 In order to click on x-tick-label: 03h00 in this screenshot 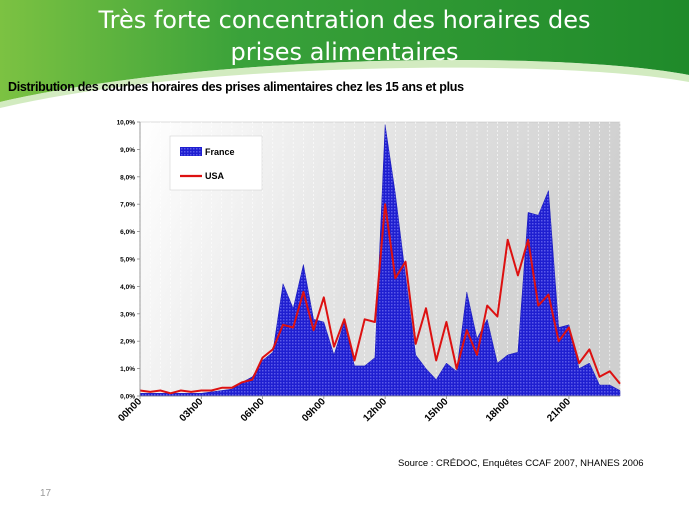, I will do `click(192, 410)`.